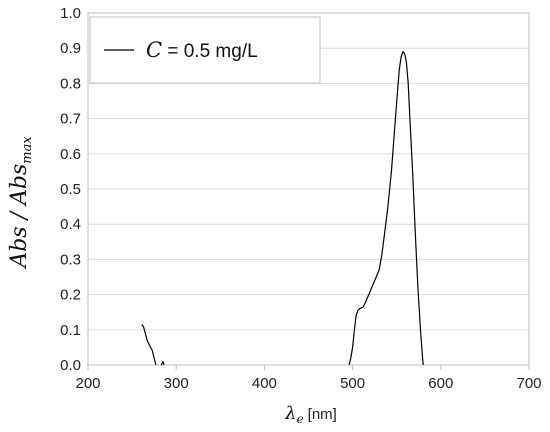 This screenshot has width=550, height=432. I want to click on x-tick-label: 200, so click(87, 383).